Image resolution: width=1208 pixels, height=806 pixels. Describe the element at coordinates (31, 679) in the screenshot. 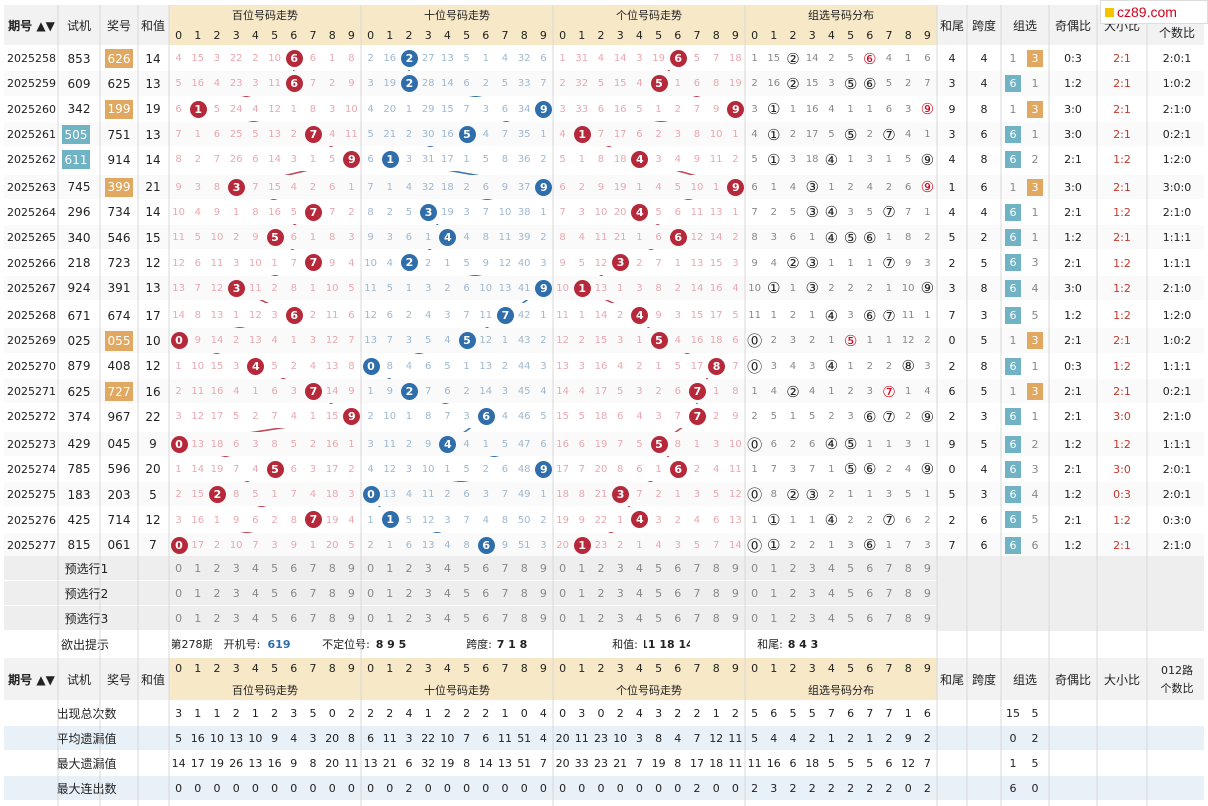

I see `footer-period-header: 期号 ▲▼` at that location.